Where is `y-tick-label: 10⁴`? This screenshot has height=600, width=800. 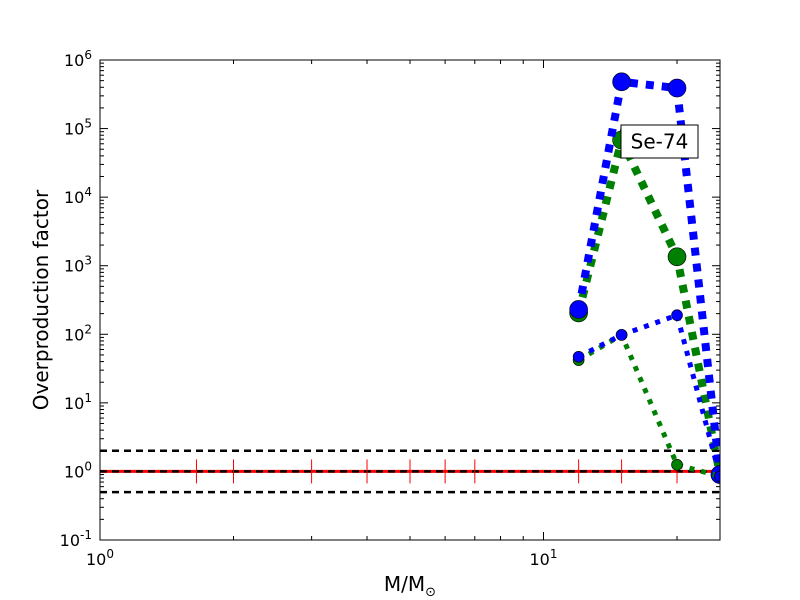 y-tick-label: 10⁴ is located at coordinates (78, 196).